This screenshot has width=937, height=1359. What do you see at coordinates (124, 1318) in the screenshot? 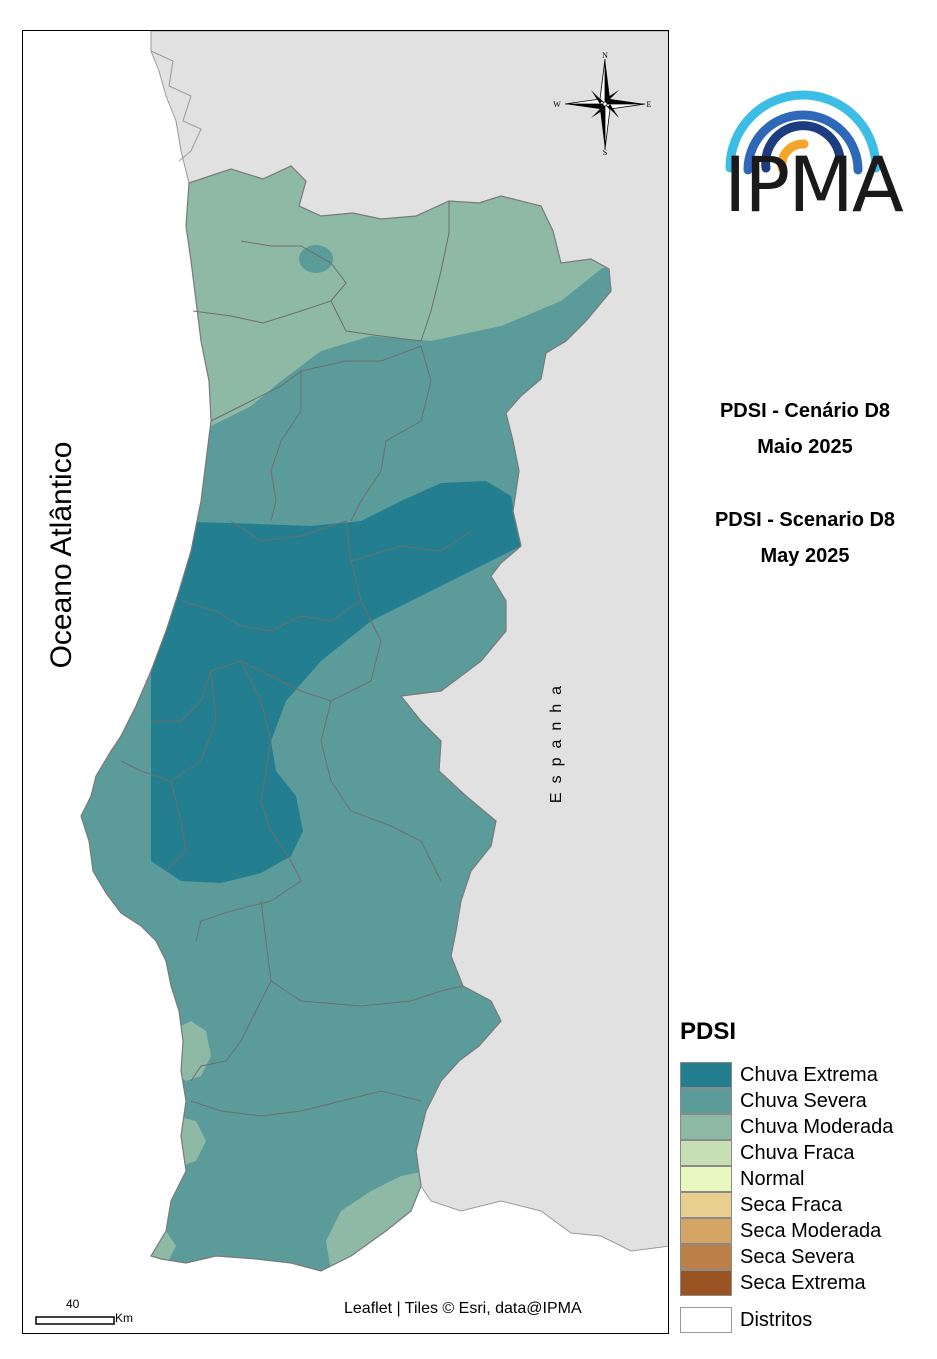
I see `scale-unit: Km` at bounding box center [124, 1318].